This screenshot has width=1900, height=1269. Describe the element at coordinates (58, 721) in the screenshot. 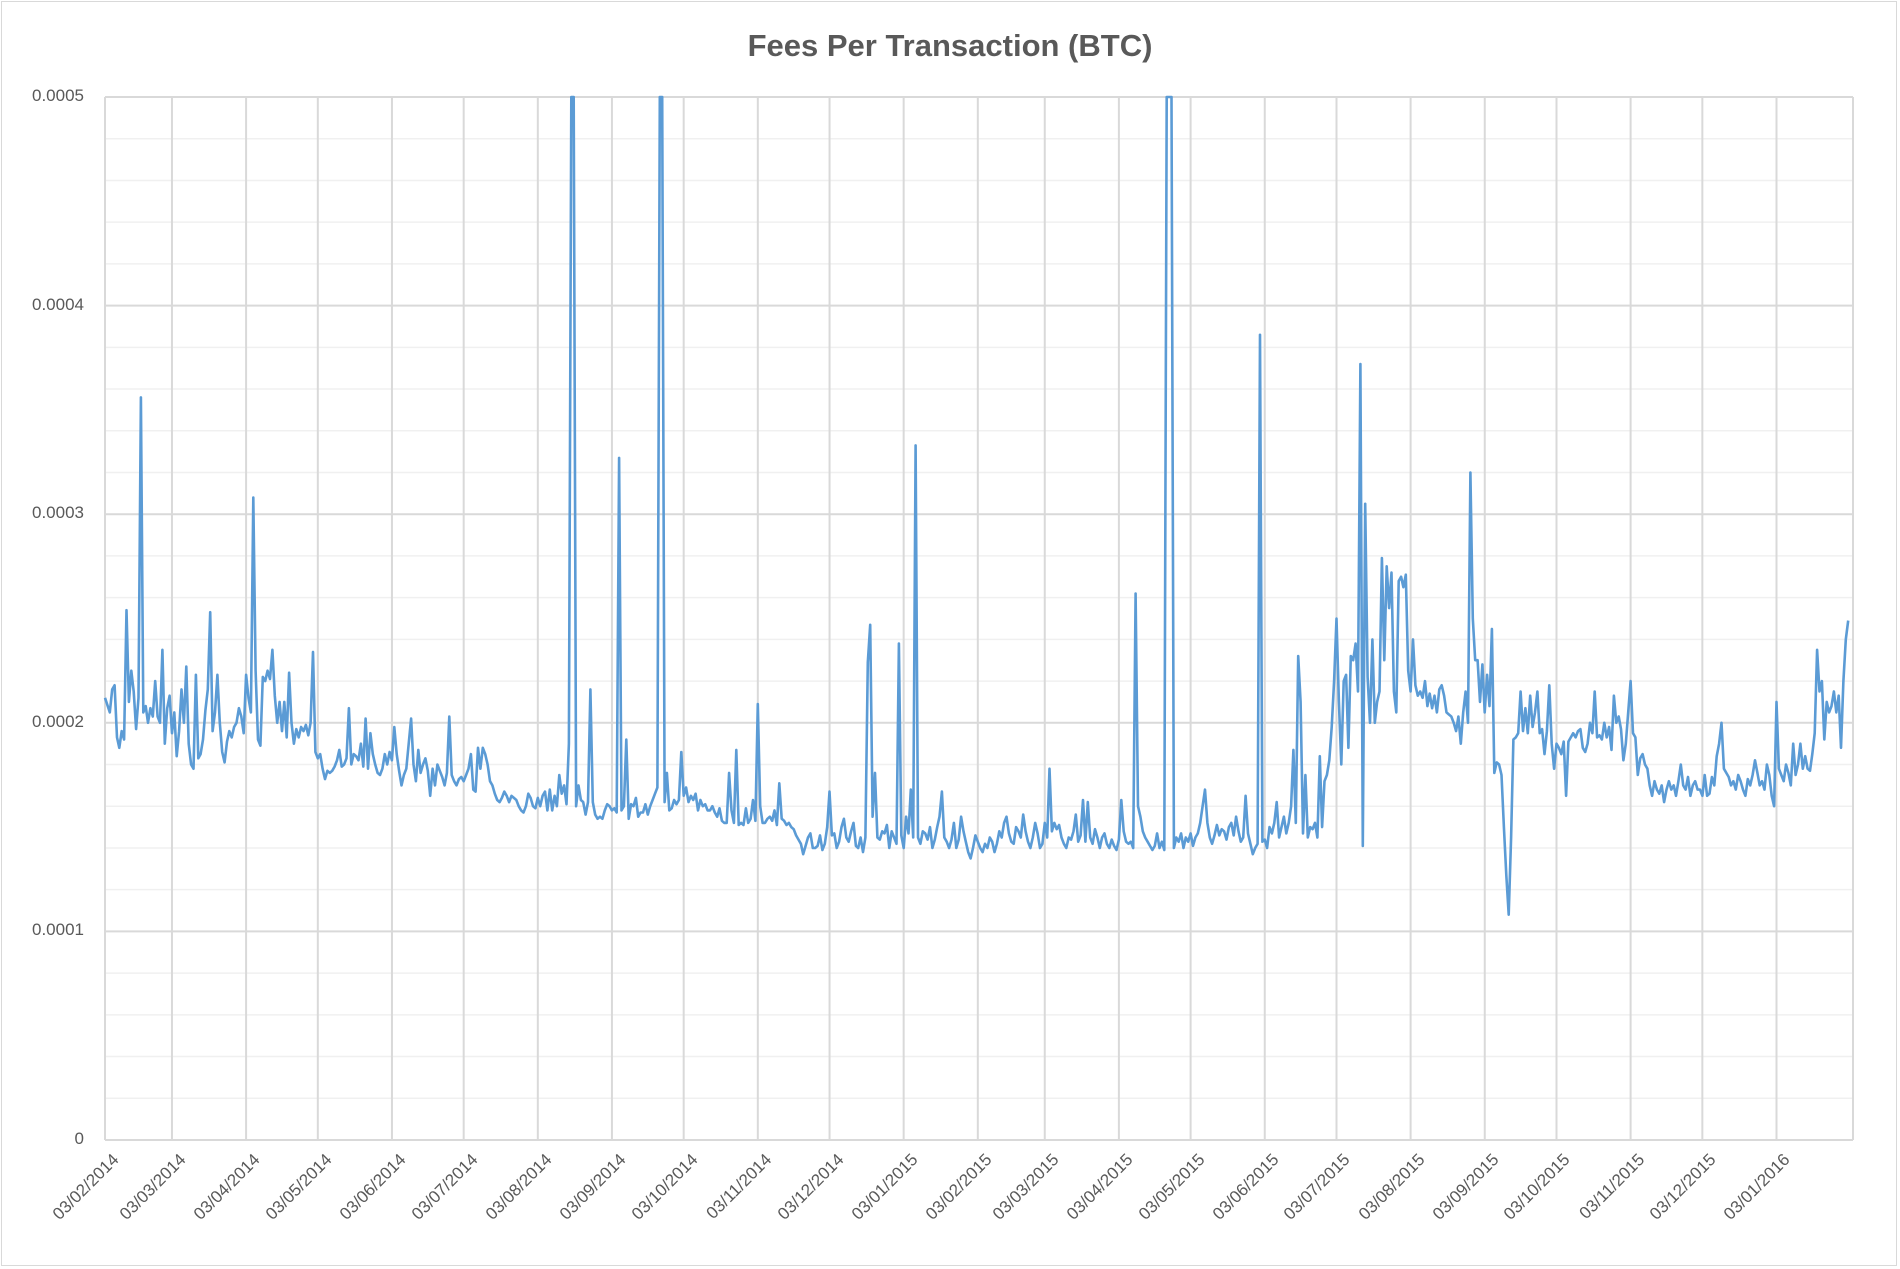

I see `y-tick-label: 0.0002` at that location.